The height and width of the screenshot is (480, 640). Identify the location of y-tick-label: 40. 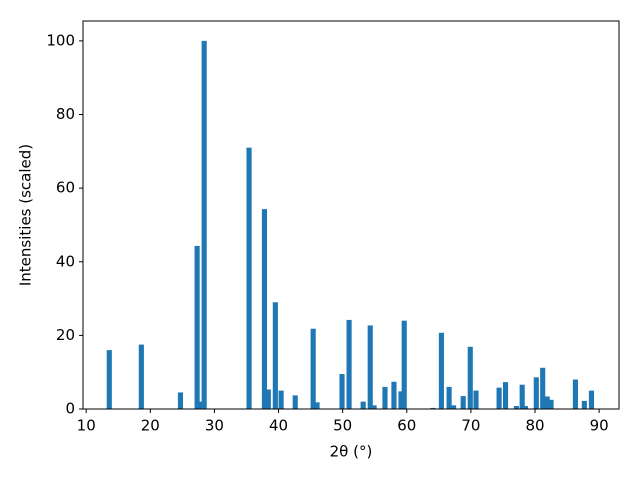
(65, 261).